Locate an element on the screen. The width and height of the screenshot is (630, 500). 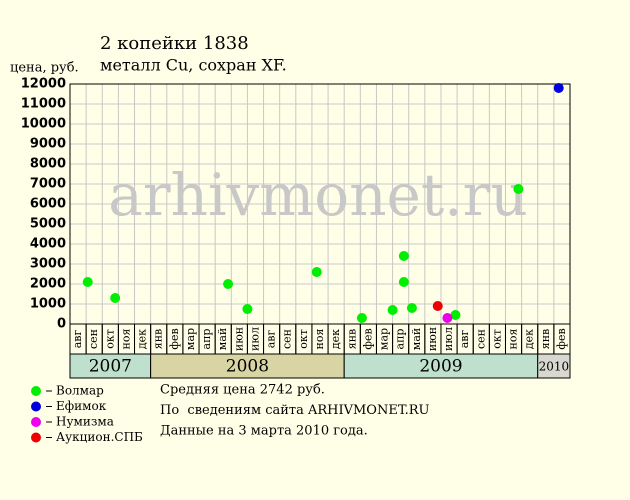
legend-label: Нумизма is located at coordinates (85, 422).